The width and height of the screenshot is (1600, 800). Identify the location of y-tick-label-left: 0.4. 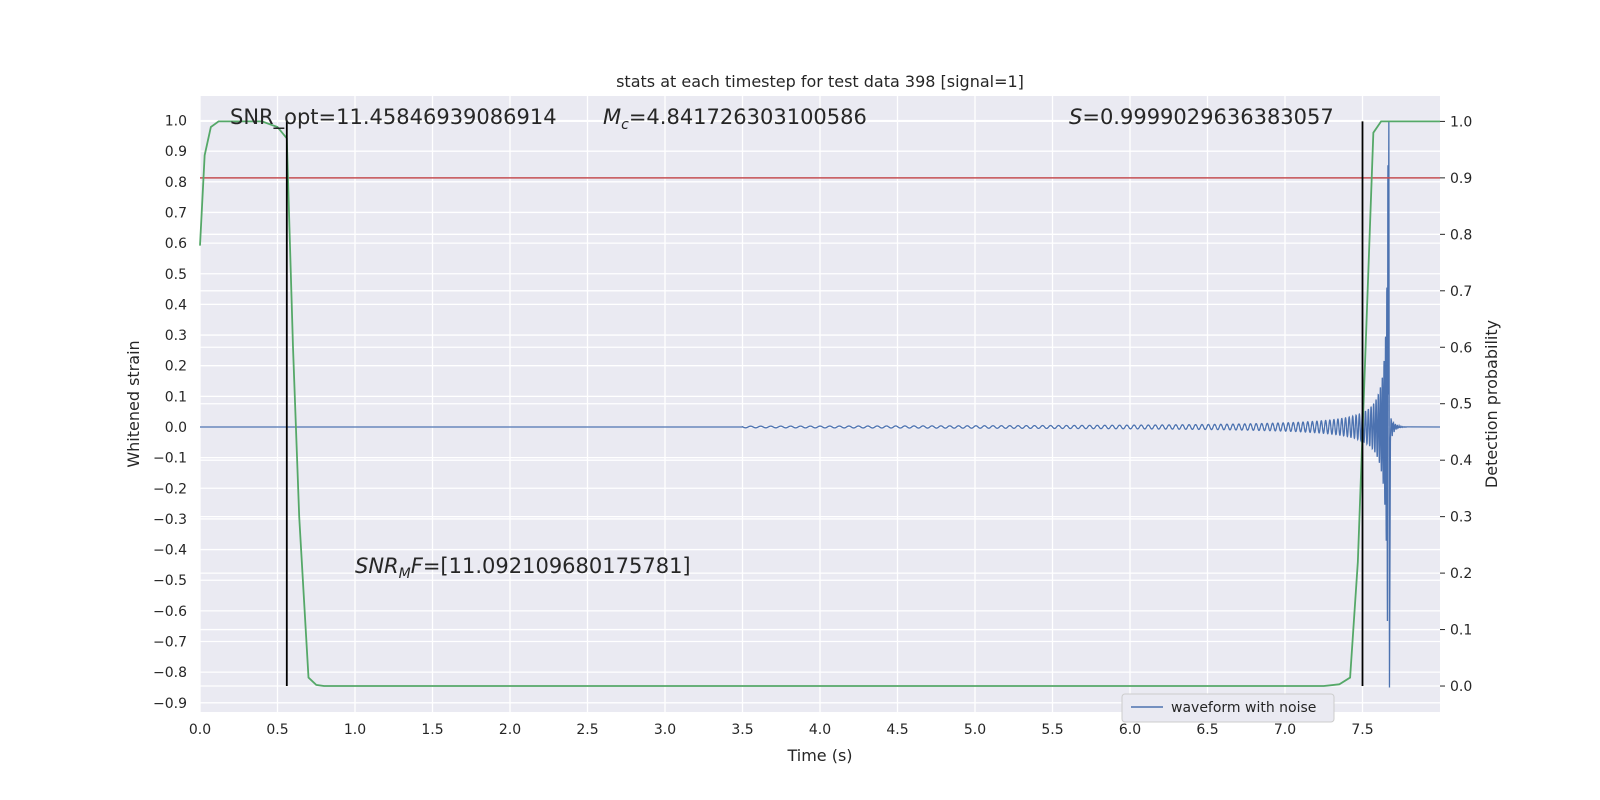
(176, 305).